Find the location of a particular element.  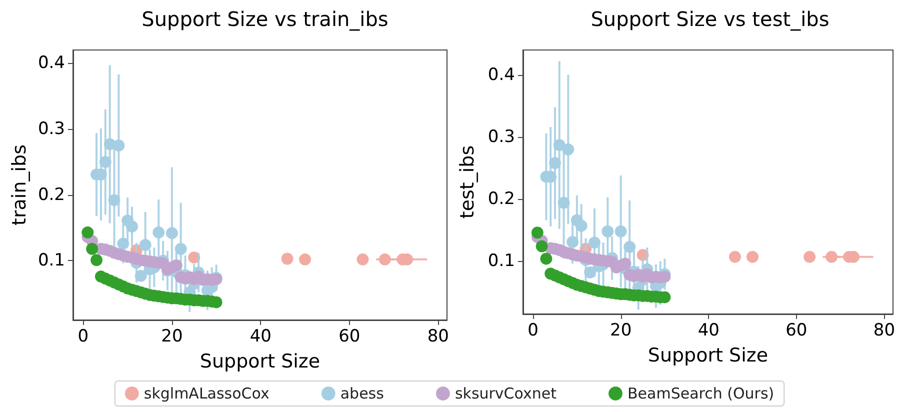

legend-label: abess is located at coordinates (362, 393).